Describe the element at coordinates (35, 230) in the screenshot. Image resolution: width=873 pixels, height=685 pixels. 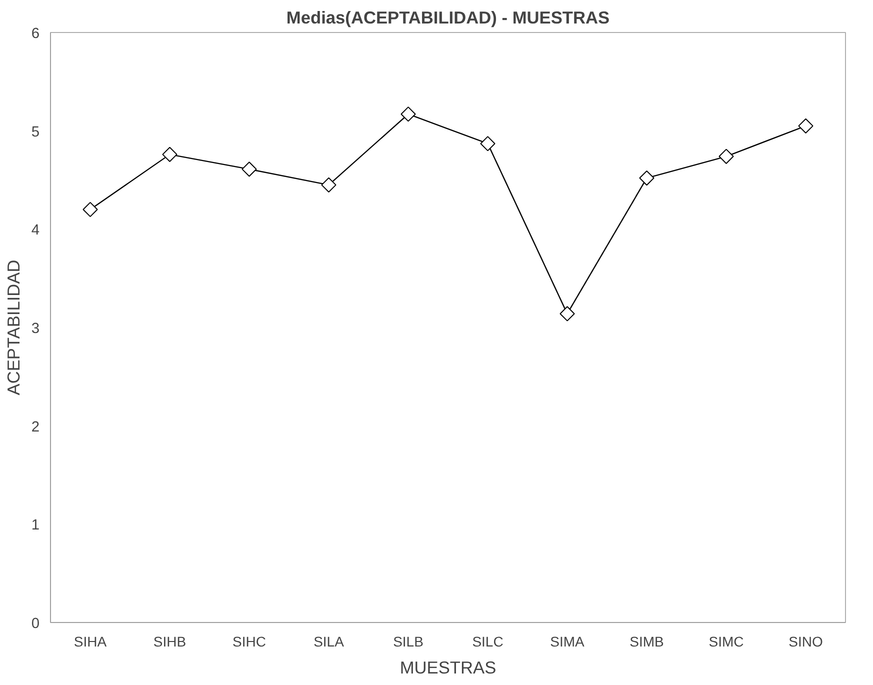
I see `y-tick-label: 4` at that location.